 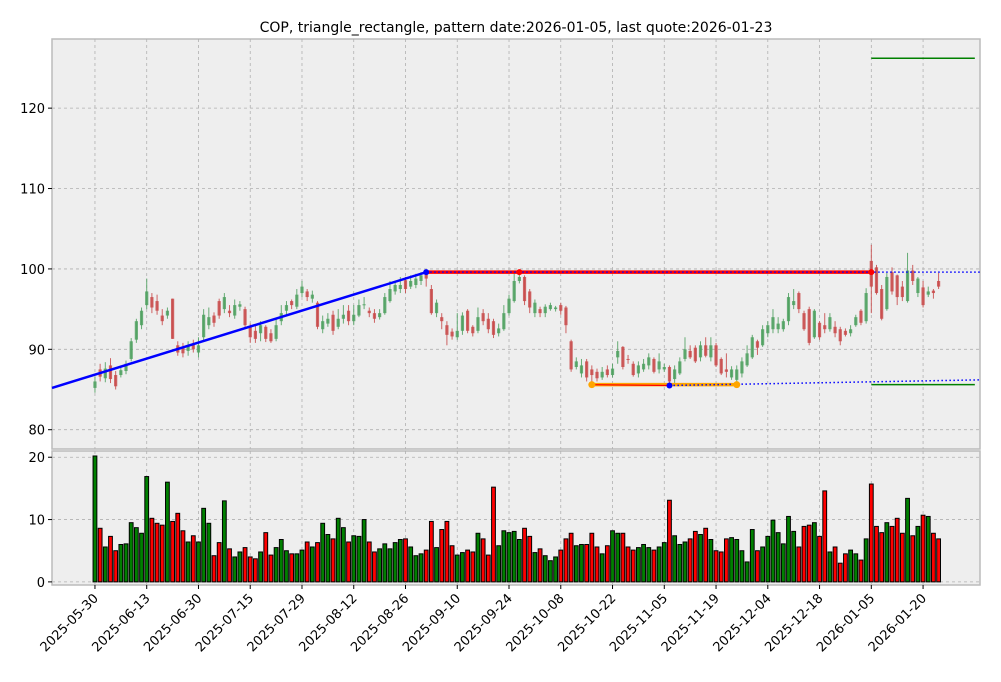 What do you see at coordinates (41, 583) in the screenshot?
I see `volume-y-tick-label: 0` at bounding box center [41, 583].